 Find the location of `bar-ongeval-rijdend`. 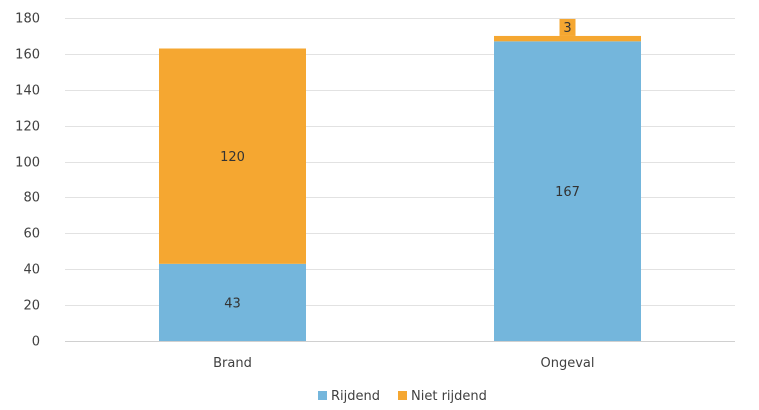

bar-ongeval-rijdend is located at coordinates (567, 191).